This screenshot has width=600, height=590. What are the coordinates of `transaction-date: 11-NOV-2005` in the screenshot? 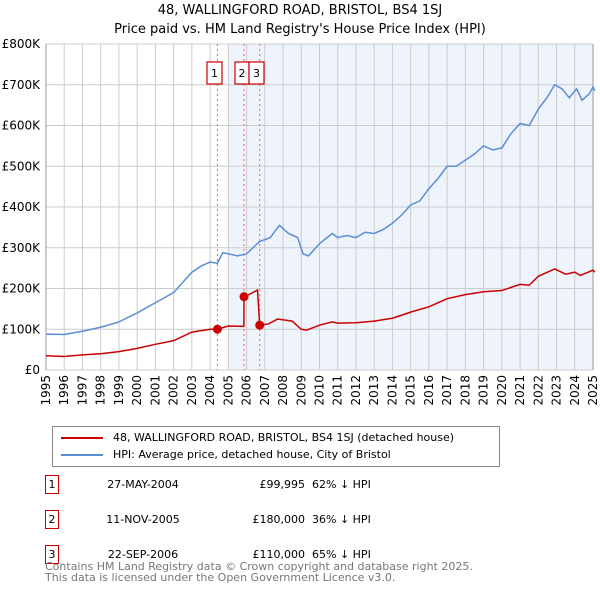 It's located at (143, 519).